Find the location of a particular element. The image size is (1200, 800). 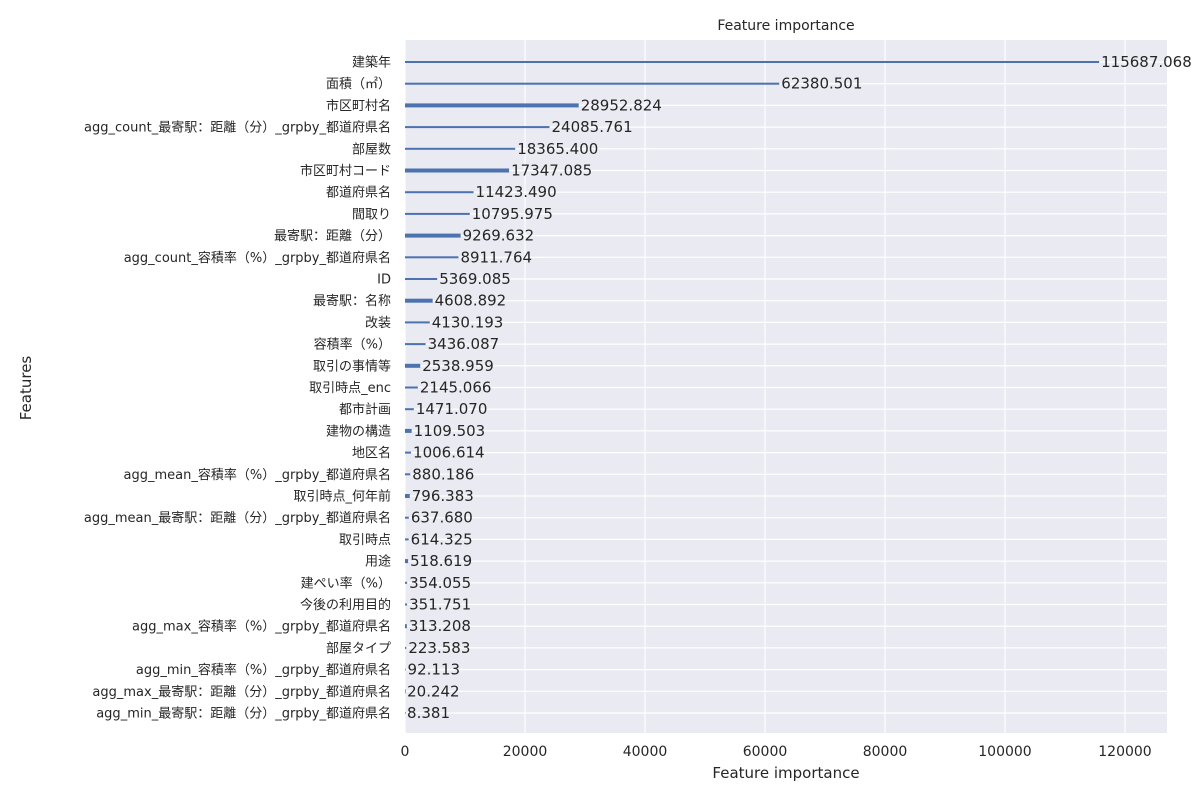

data-label: 354.055 is located at coordinates (440, 583).